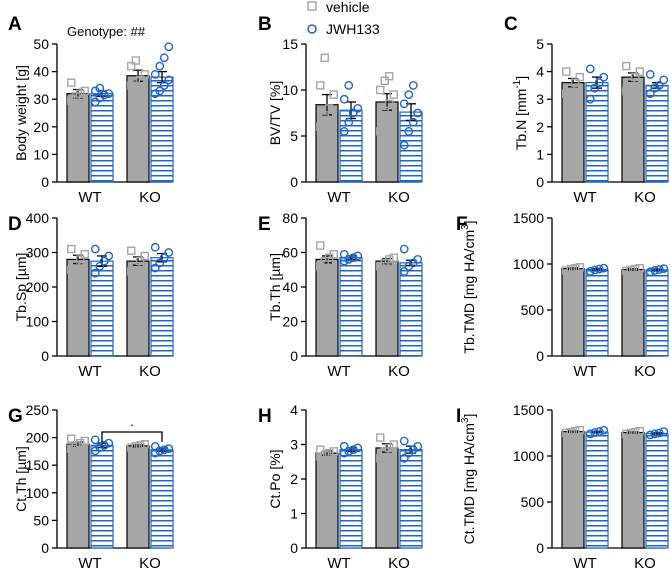 The image size is (671, 571). I want to click on panel-i-bar-jwh133-wt, so click(597, 490).